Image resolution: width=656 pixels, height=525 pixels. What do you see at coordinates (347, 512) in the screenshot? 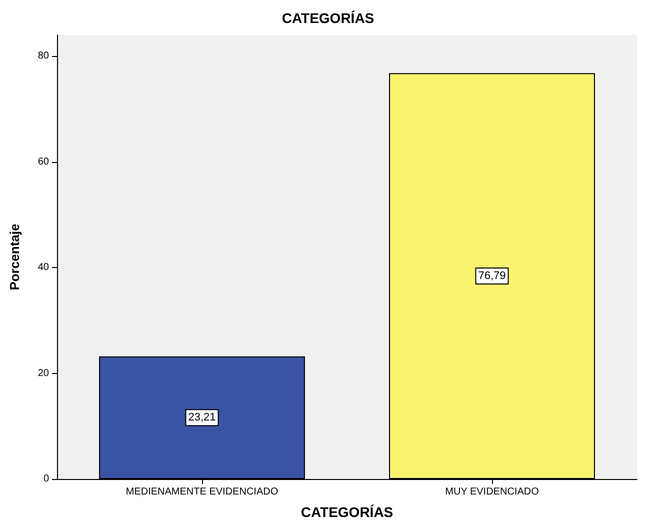
I see `x-axis-title: CATEGORÍAS` at bounding box center [347, 512].